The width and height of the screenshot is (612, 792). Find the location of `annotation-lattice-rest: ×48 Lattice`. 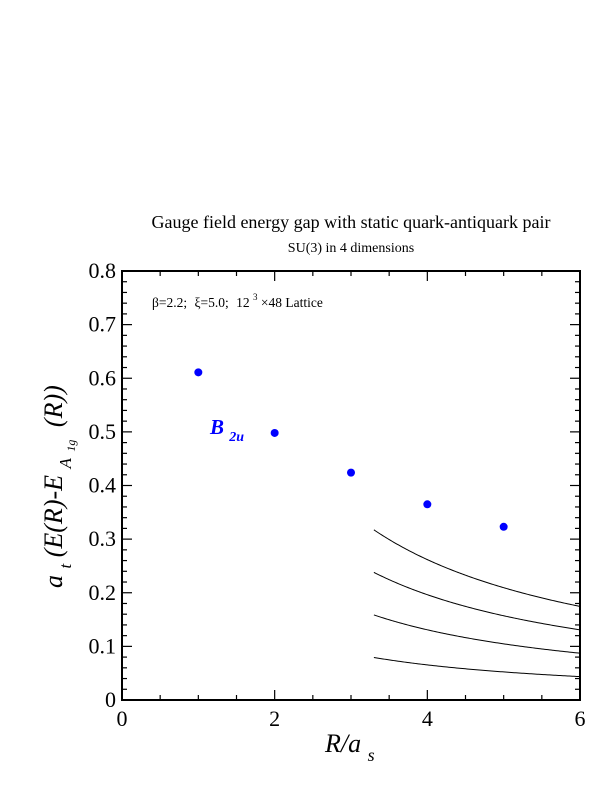

annotation-lattice-rest: ×48 Lattice is located at coordinates (292, 302).